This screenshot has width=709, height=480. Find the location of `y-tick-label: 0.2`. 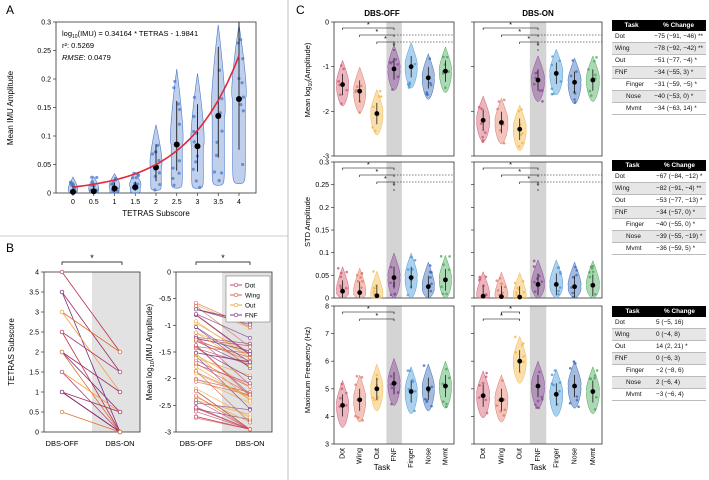

y-tick-label: 0.2 is located at coordinates (46, 80).